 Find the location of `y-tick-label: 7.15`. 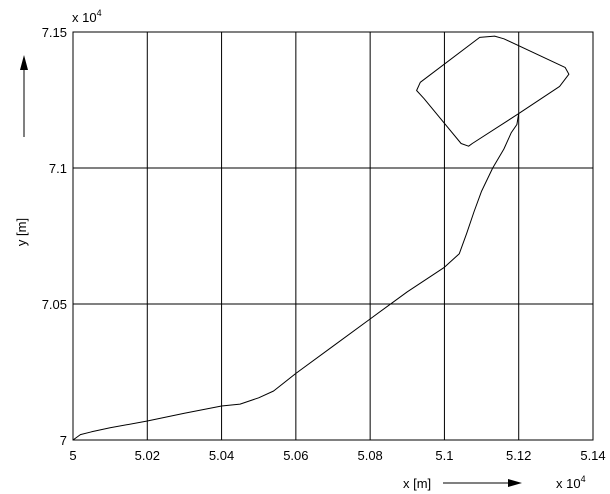

y-tick-label: 7.15 is located at coordinates (54, 32).